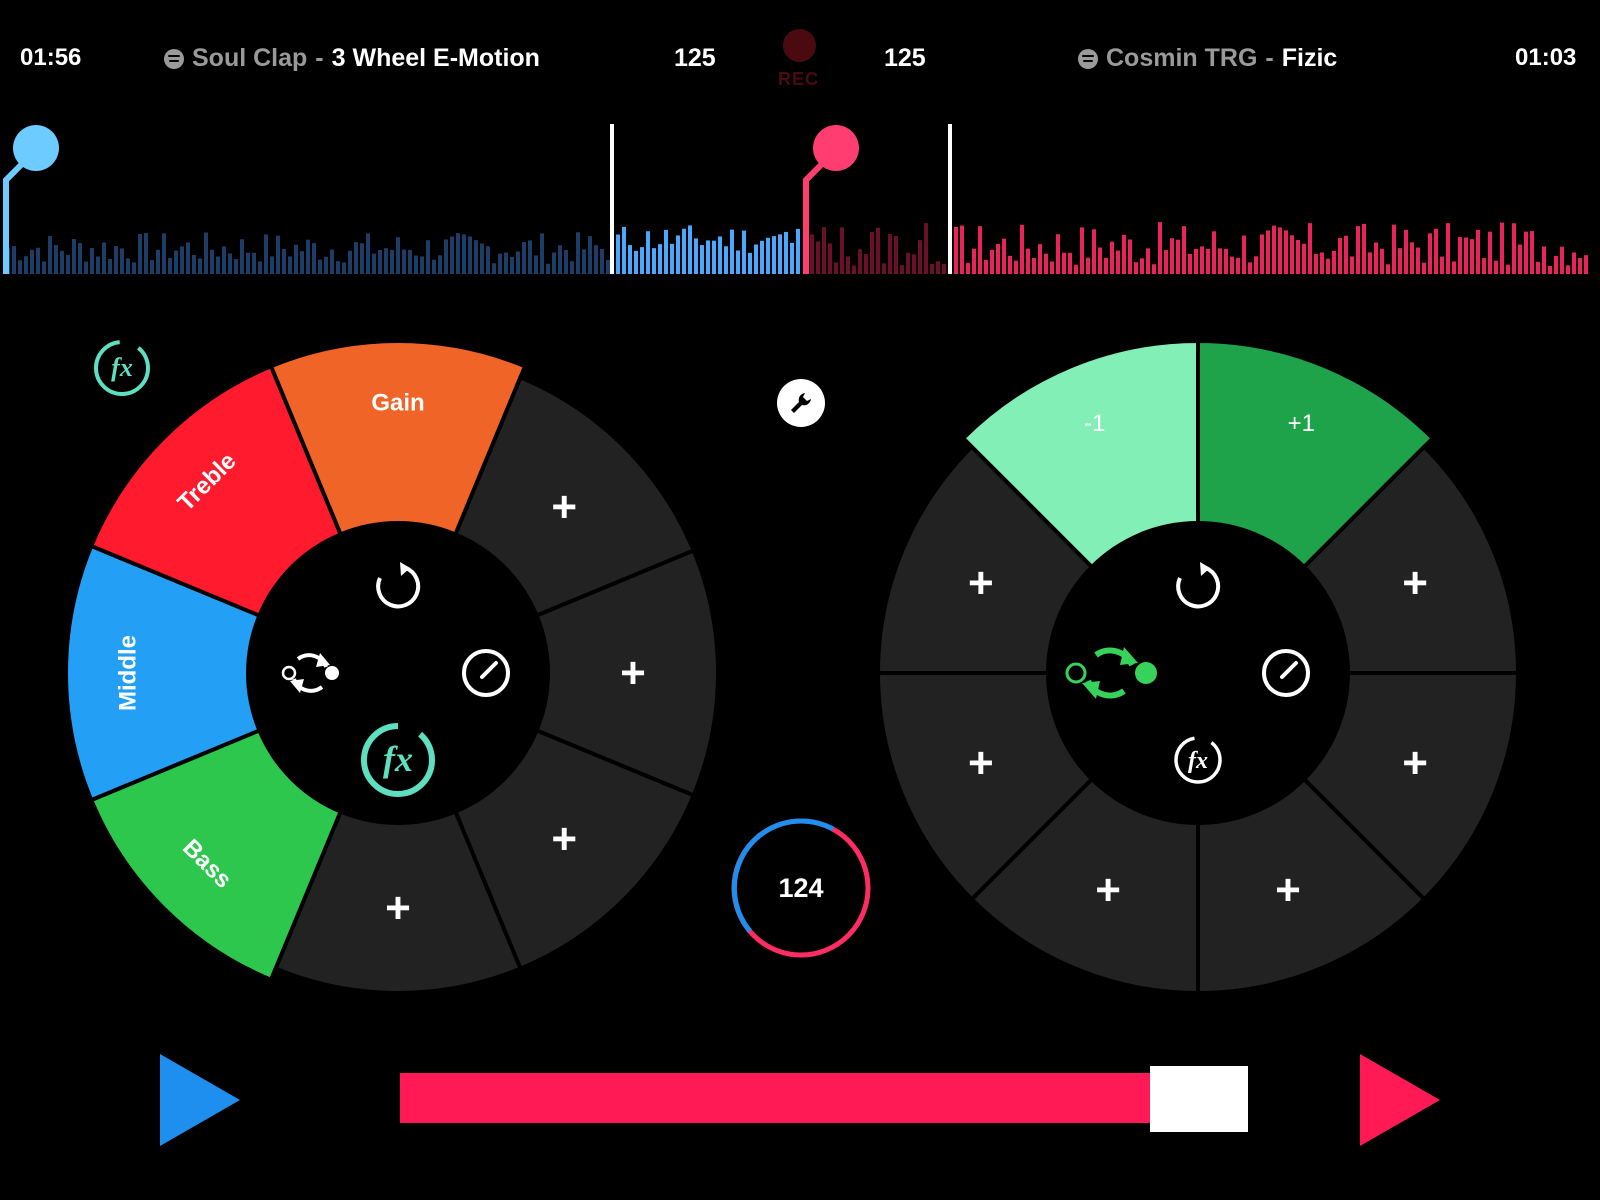 This screenshot has height=1200, width=1600. I want to click on deck-right-cue-marker, so click(831, 199).